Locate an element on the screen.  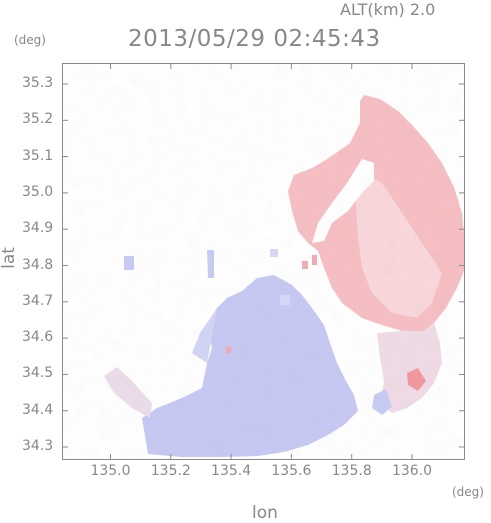
x-tick-label: 135.4 is located at coordinates (231, 471).